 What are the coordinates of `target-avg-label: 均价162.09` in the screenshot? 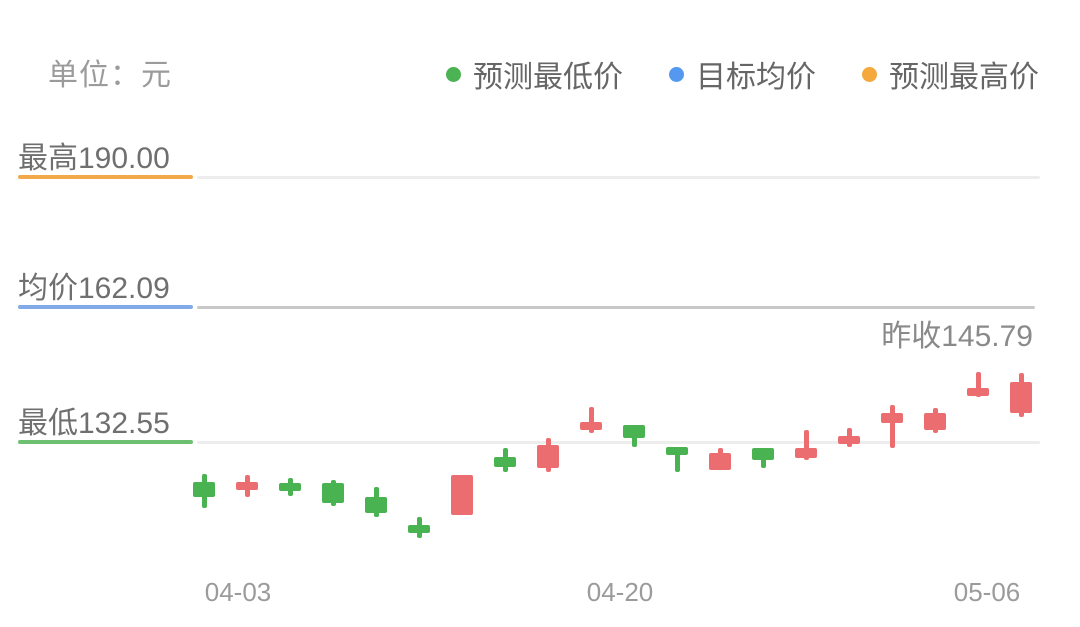 It's located at (94, 288).